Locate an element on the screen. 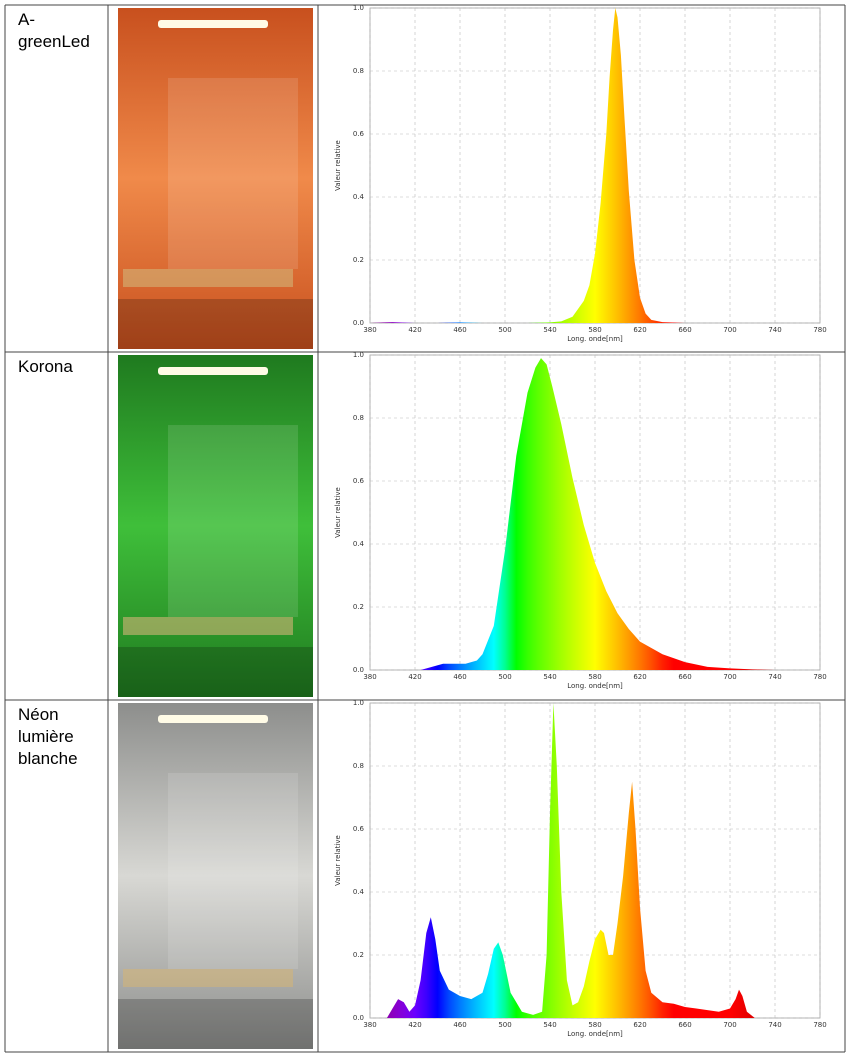 The image size is (850, 1063). row-label: Néon lumière blanche is located at coordinates (48, 736).